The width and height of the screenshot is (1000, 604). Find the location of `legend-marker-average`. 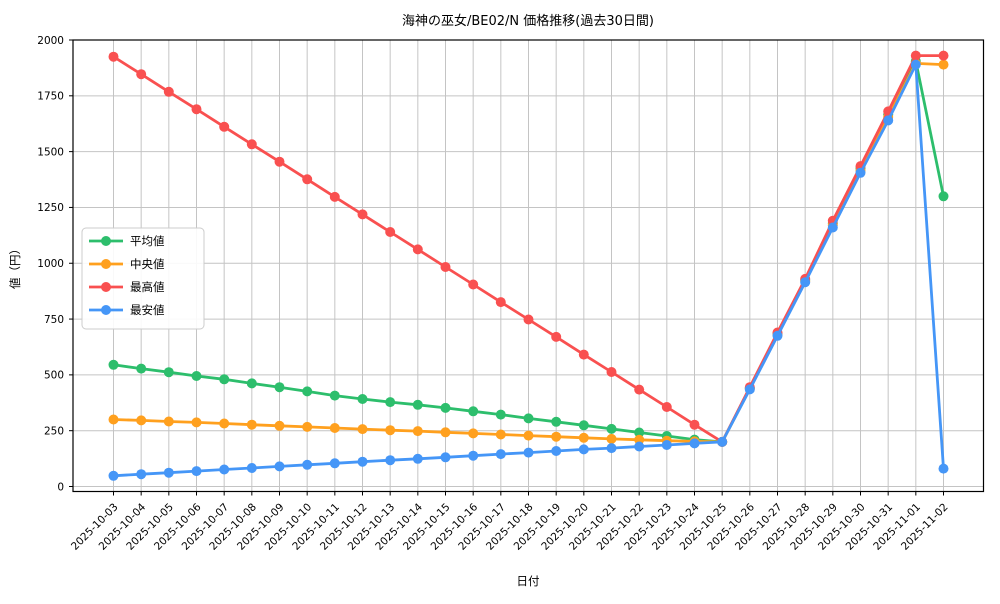

legend-marker-average is located at coordinates (106, 241).